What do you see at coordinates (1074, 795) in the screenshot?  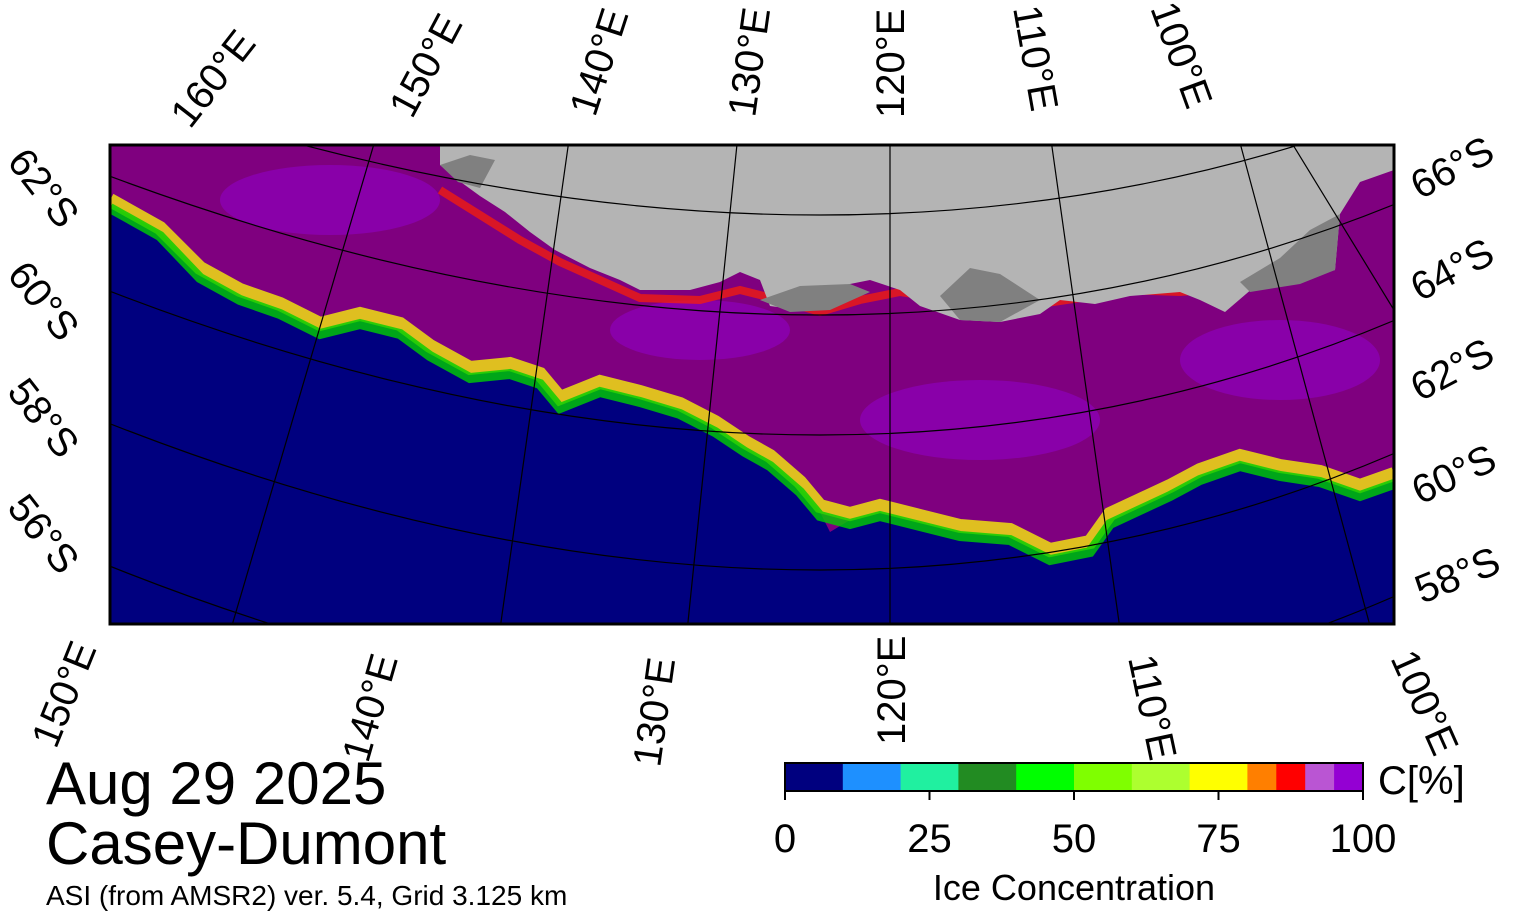 I see `colorbar-ticks` at bounding box center [1074, 795].